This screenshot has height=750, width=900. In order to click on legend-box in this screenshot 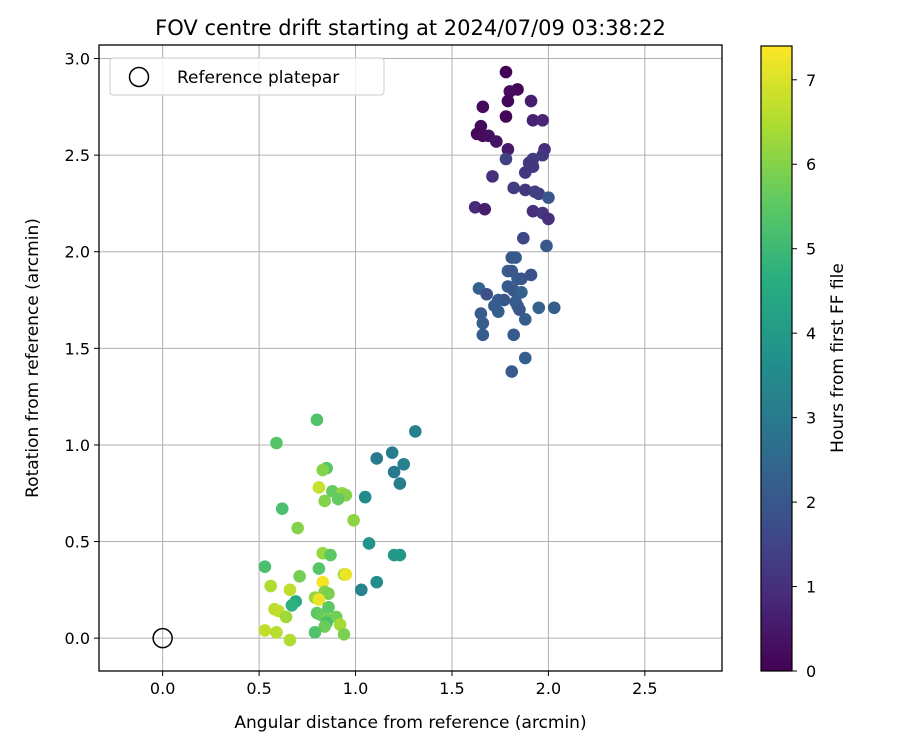, I will do `click(247, 76)`.